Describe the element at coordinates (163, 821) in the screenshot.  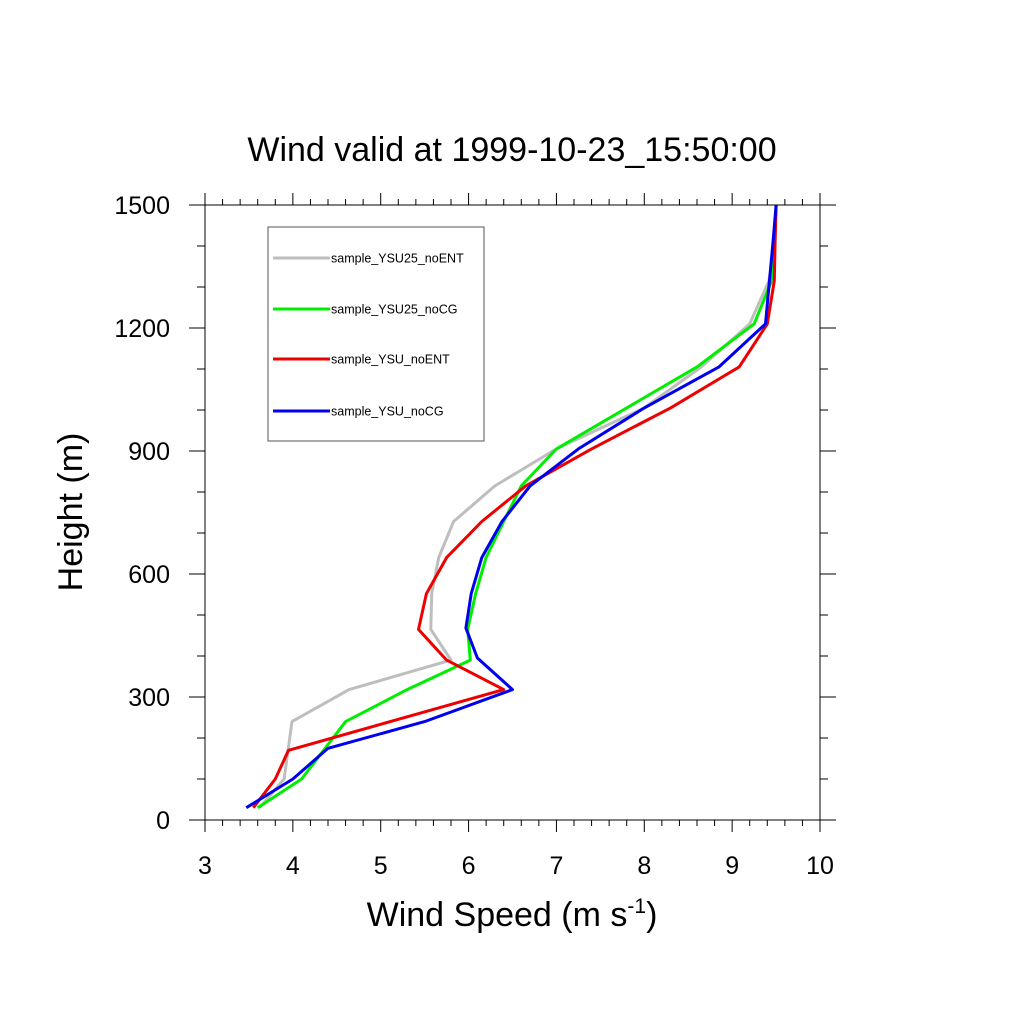
I see `y-tick-label: 0` at that location.